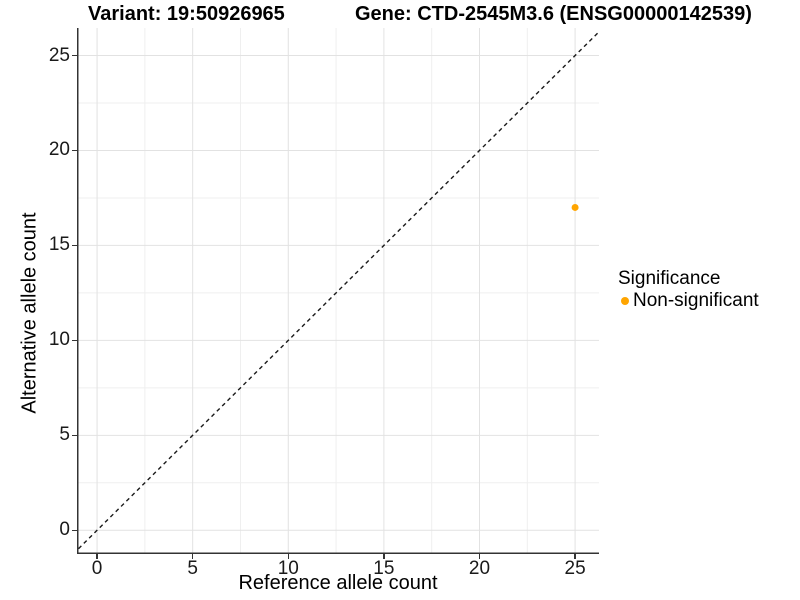 The image size is (800, 600). Describe the element at coordinates (64, 435) in the screenshot. I see `y-axis-tick-label: 5` at that location.